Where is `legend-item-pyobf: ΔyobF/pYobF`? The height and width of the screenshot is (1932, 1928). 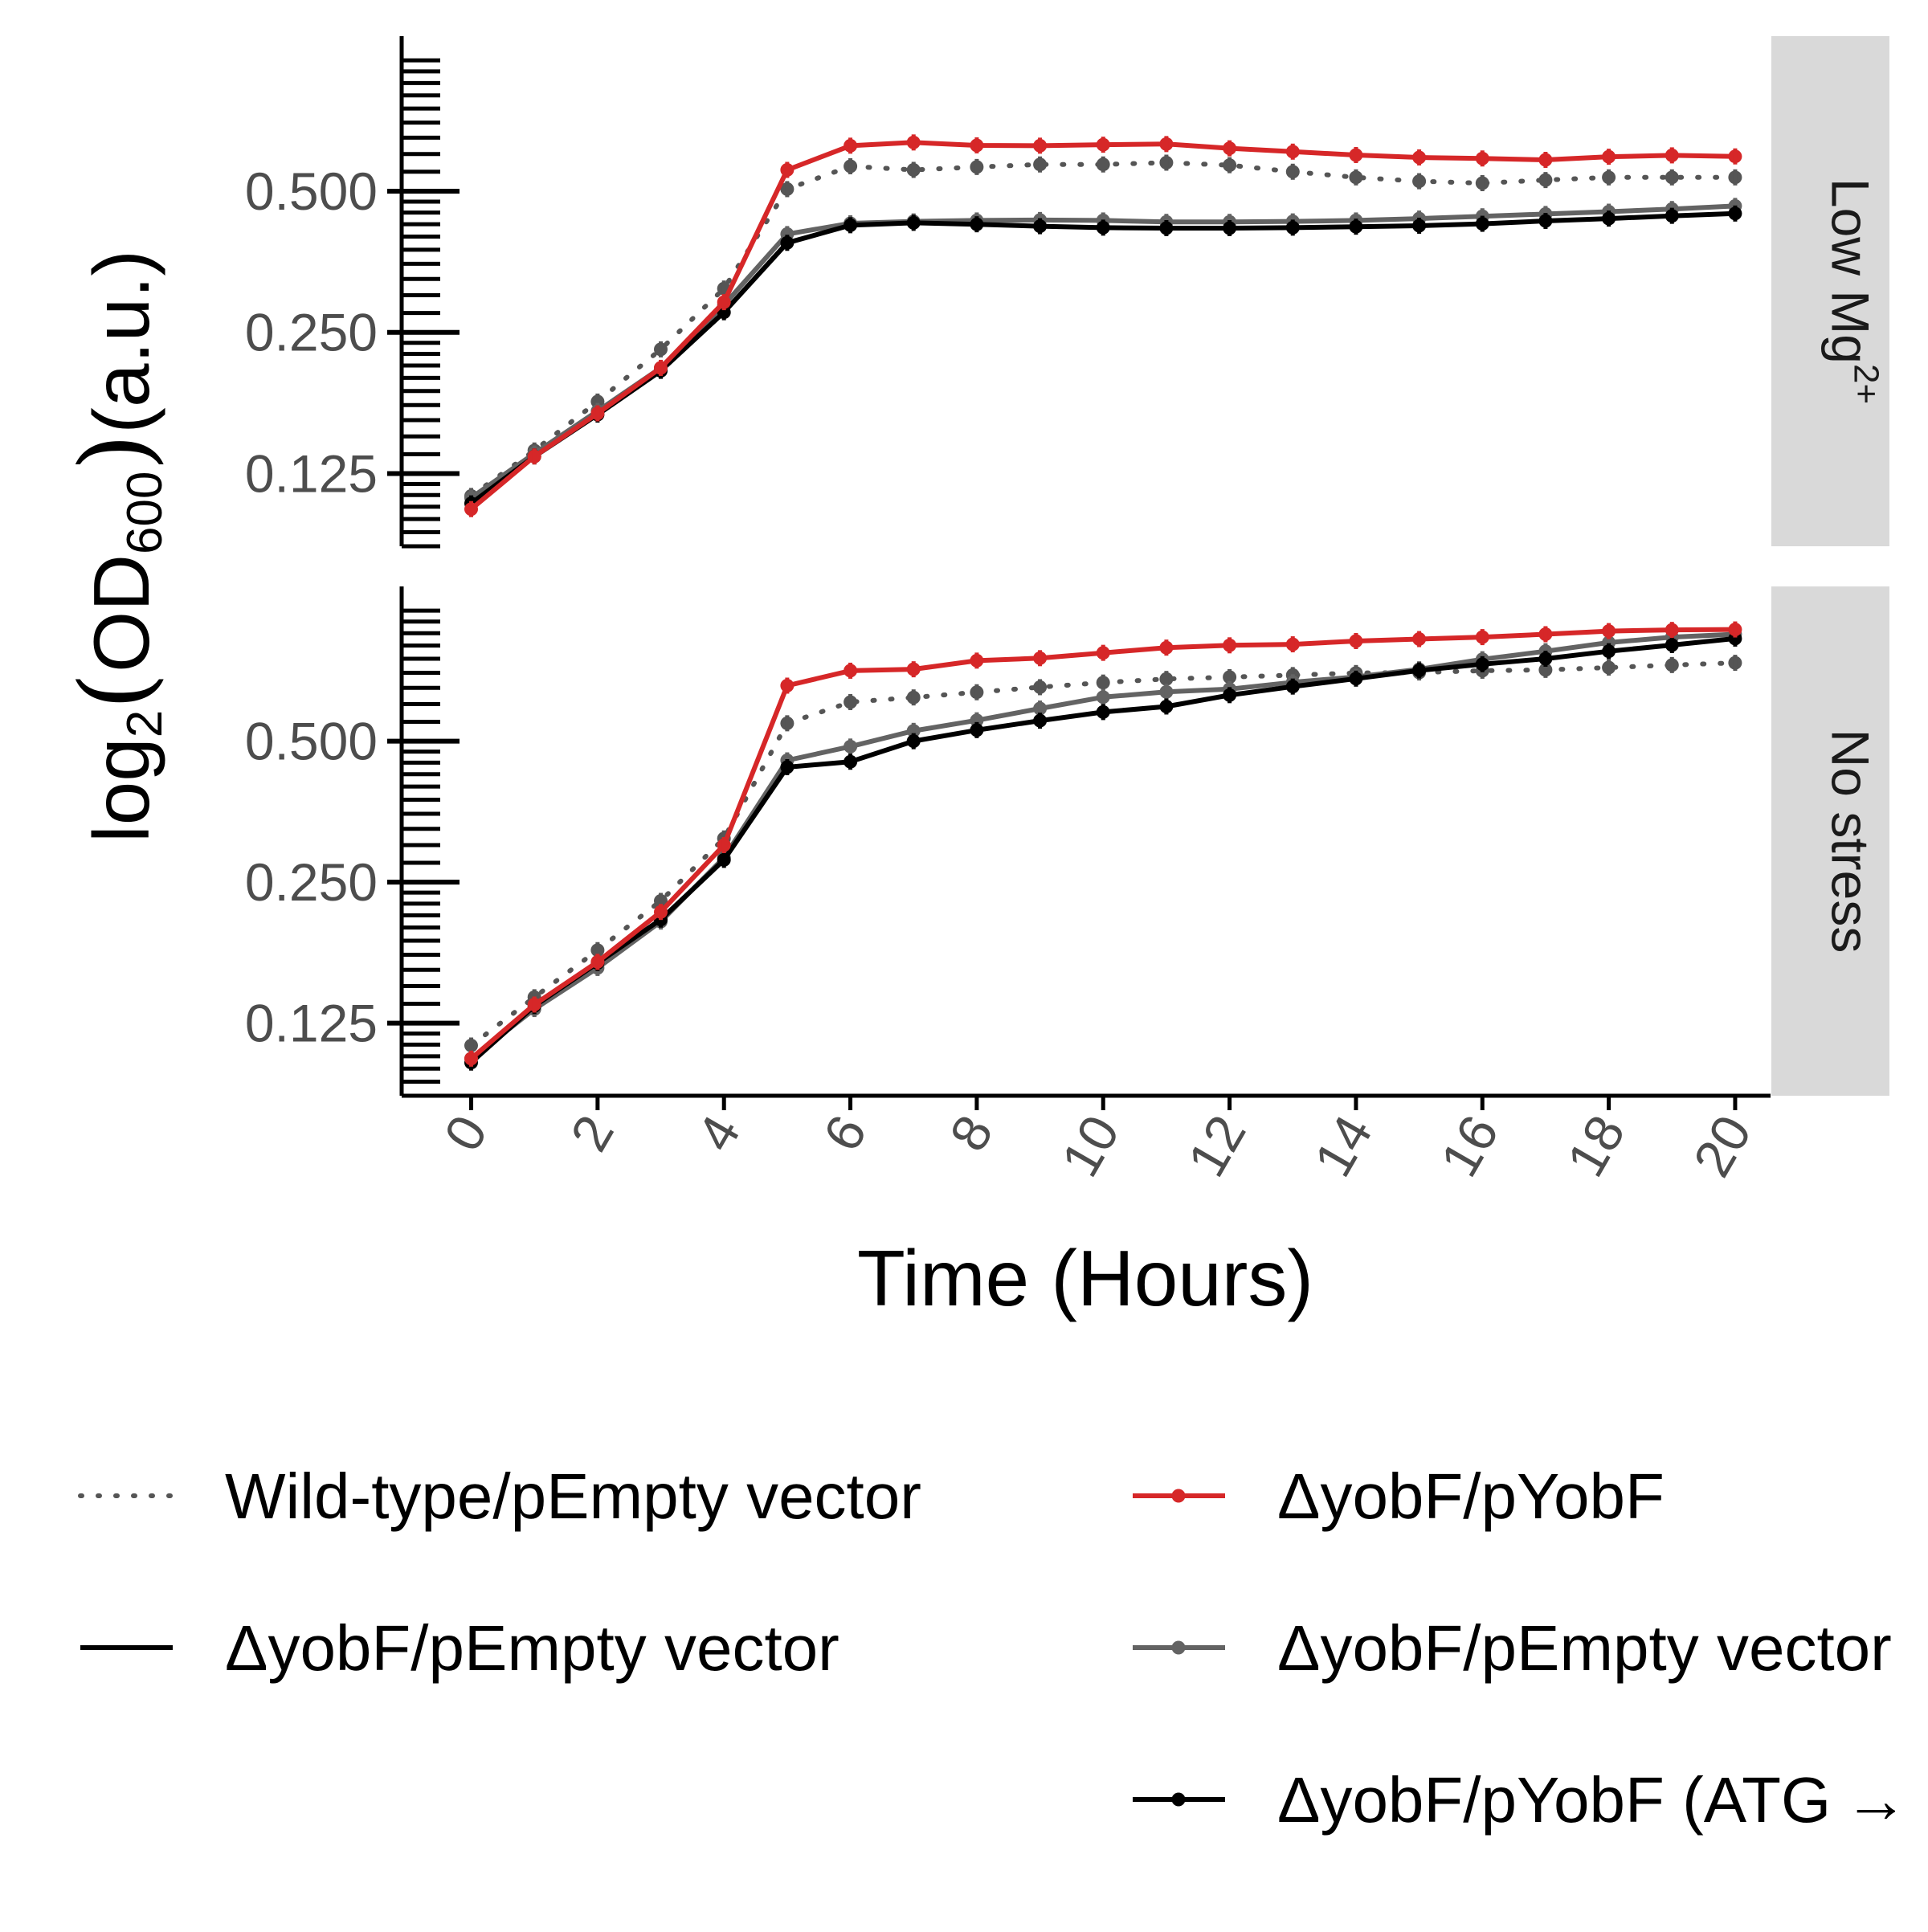 legend-item-pyobf: ΔyobF/pYobF is located at coordinates (1399, 1496).